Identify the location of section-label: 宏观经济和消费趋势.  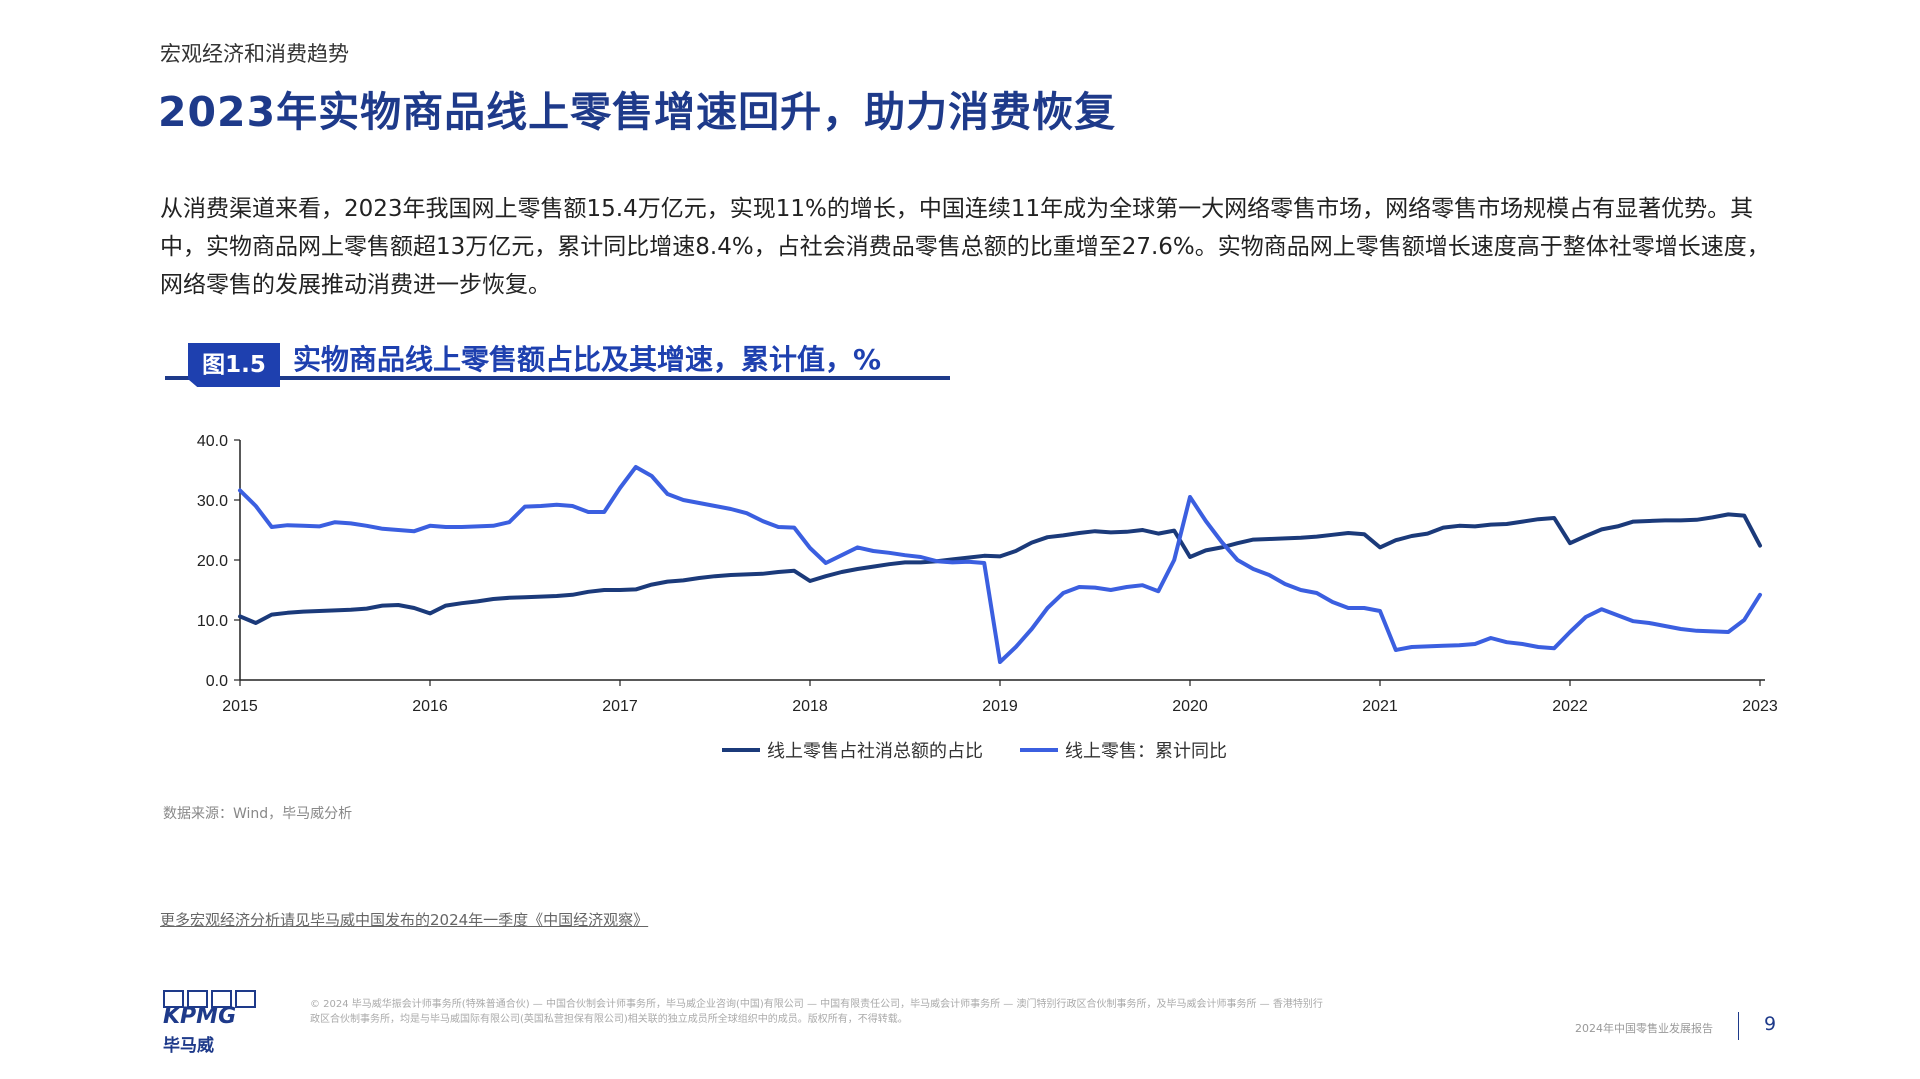
(254, 54).